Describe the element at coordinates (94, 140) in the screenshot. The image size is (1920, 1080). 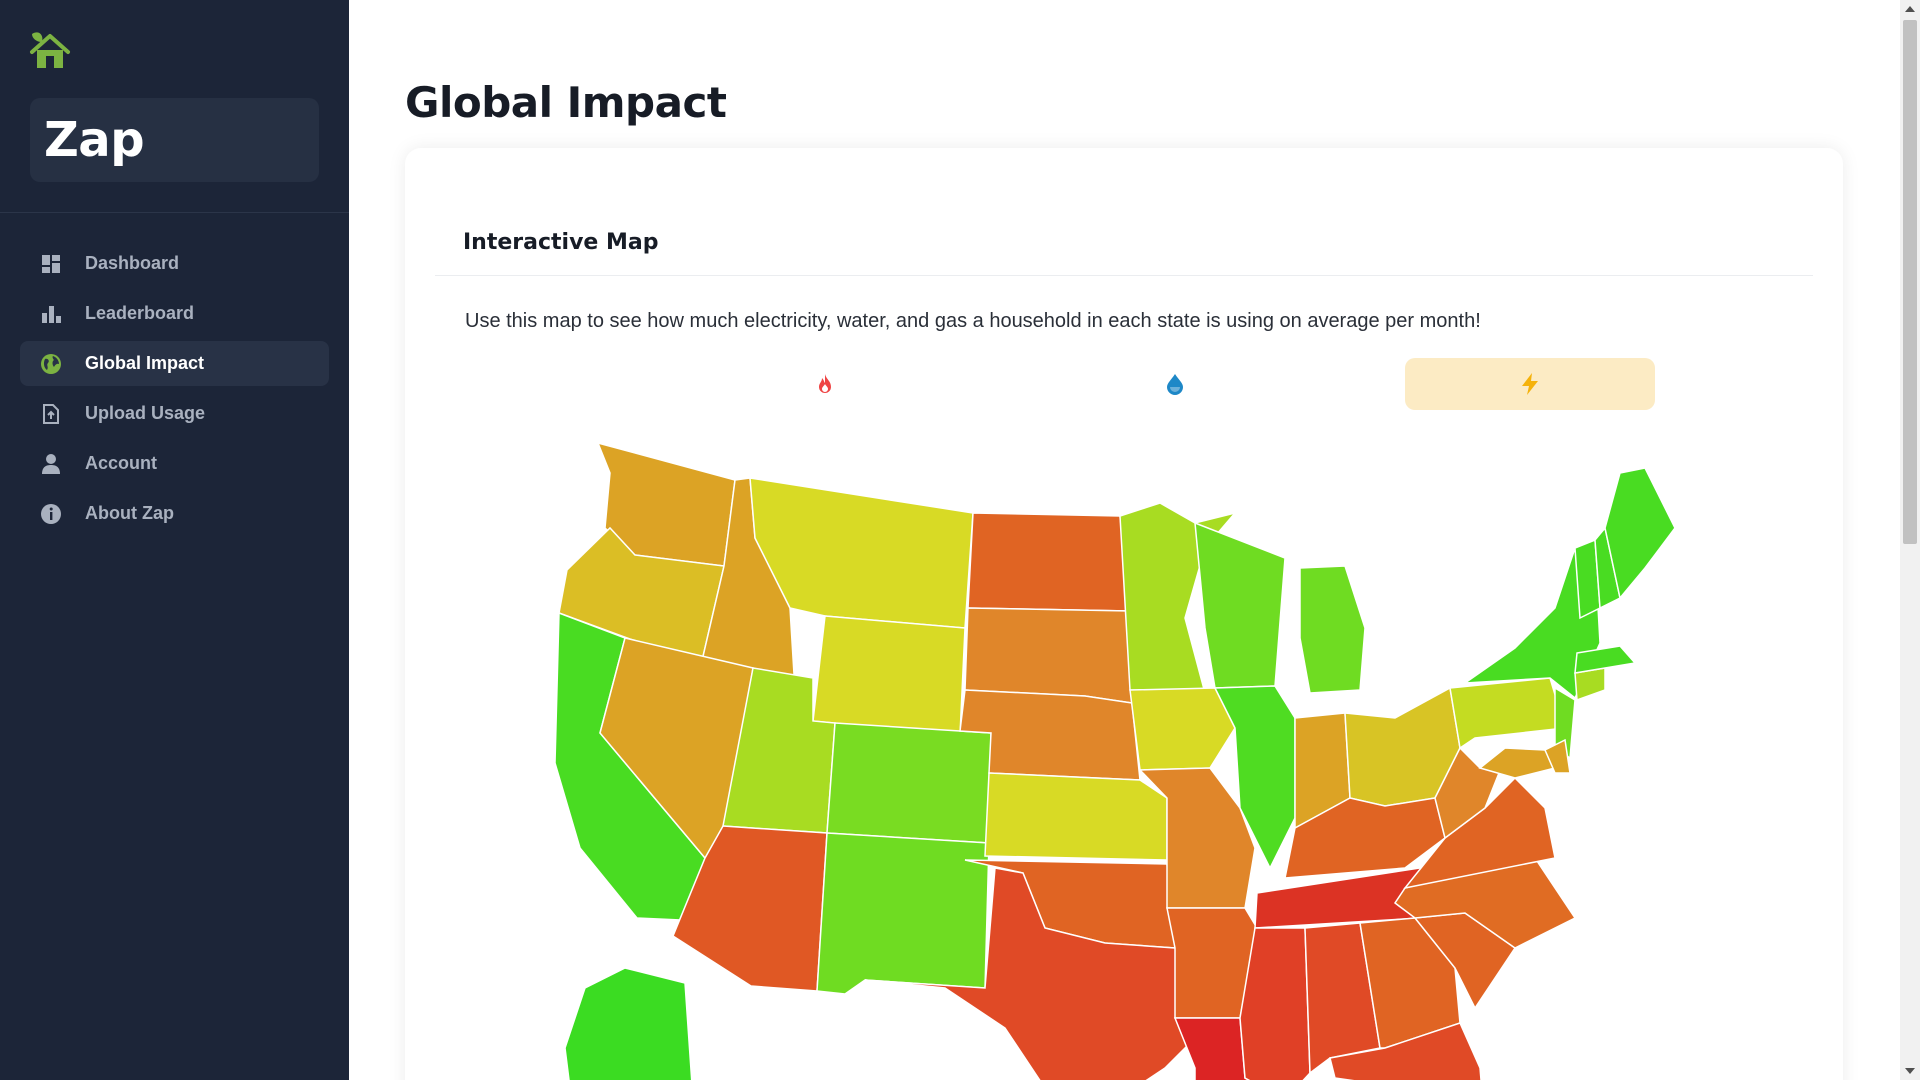
I see `brand-name: Zap` at that location.